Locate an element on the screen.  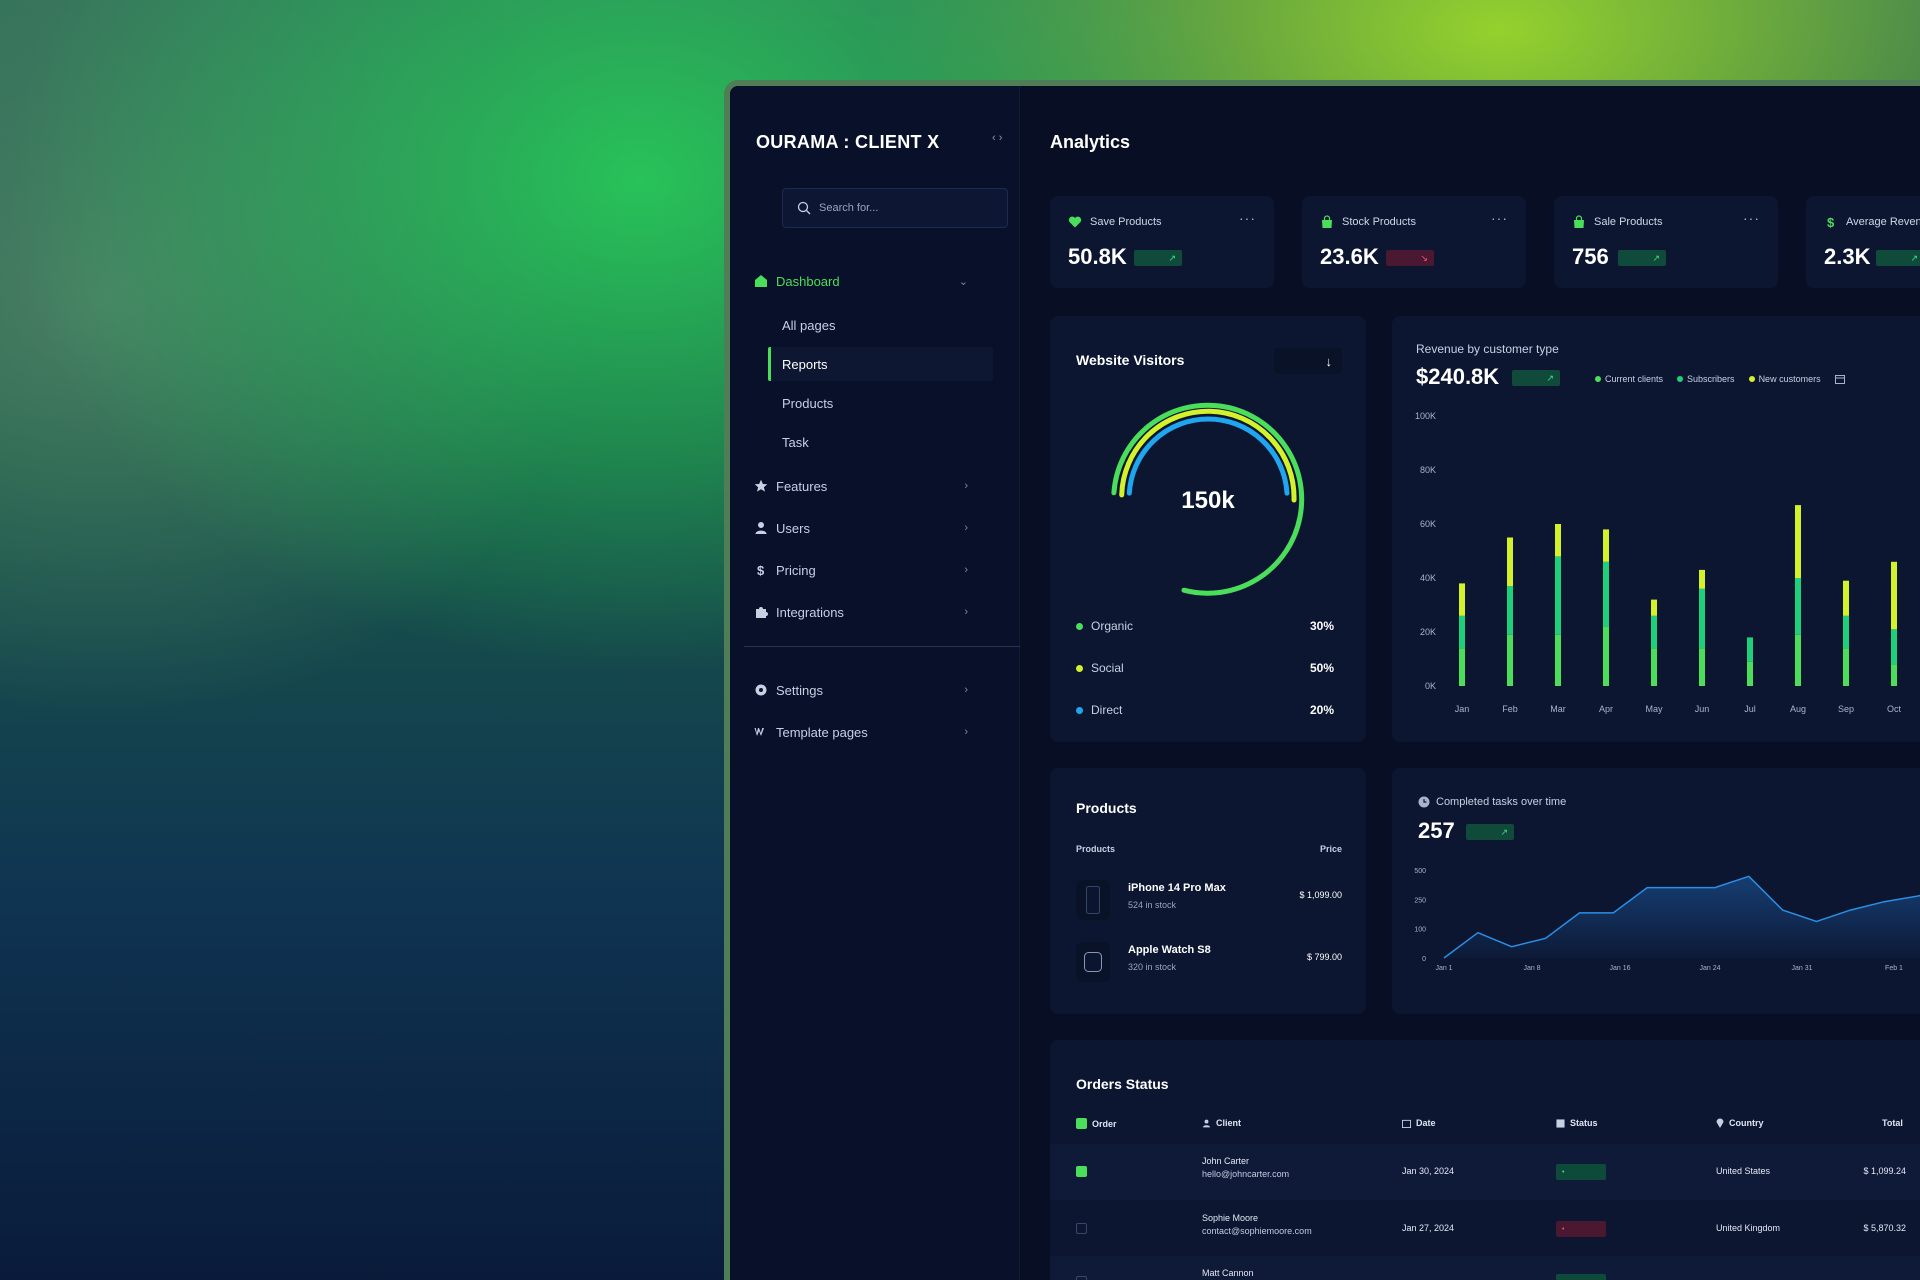
series-line is located at coordinates (1681, 917).